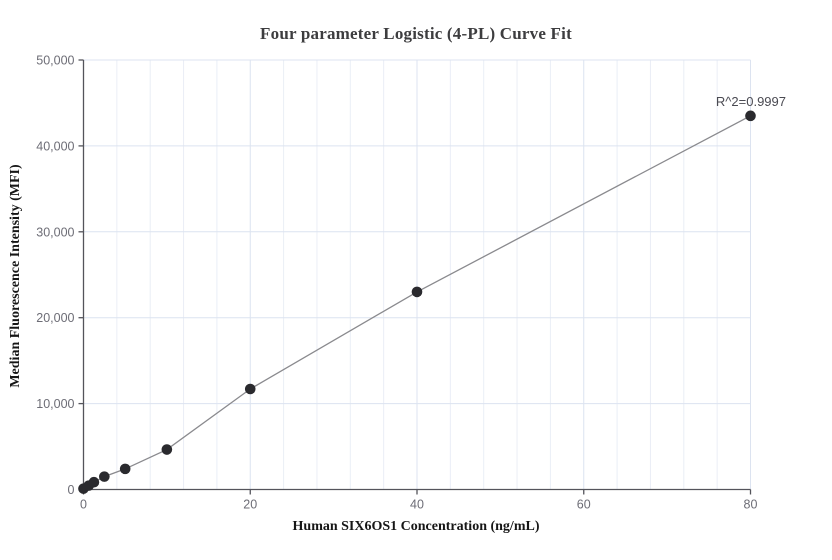 This screenshot has height=560, width=832. What do you see at coordinates (55, 61) in the screenshot?
I see `y-tick-label: 50,000` at bounding box center [55, 61].